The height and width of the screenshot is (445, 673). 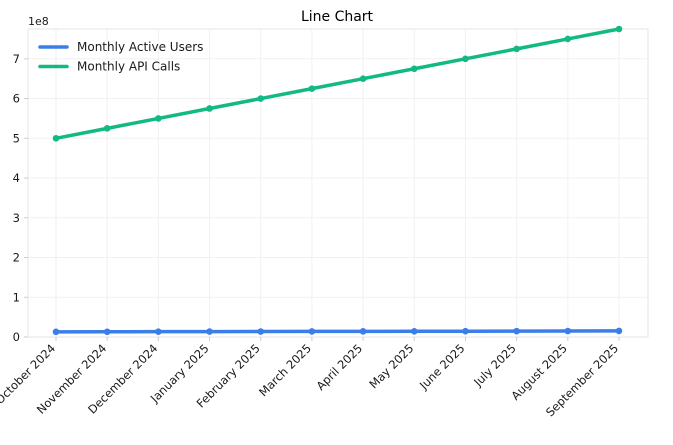 What do you see at coordinates (38, 21) in the screenshot?
I see `y-axis-offset-label: 1e8` at bounding box center [38, 21].